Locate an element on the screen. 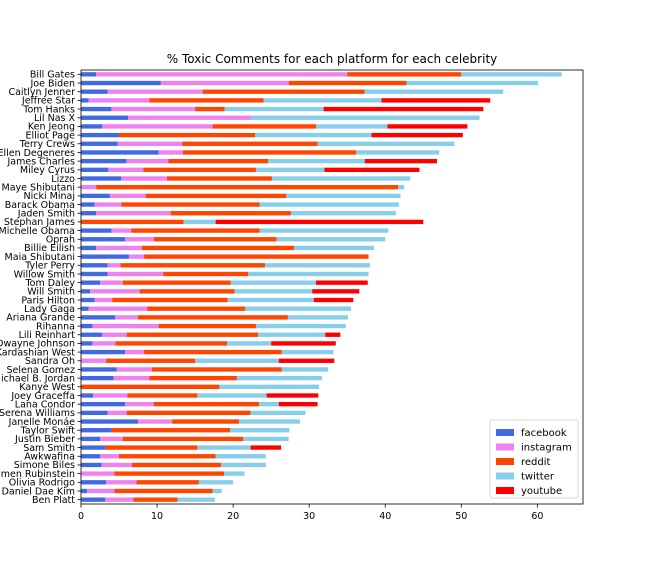  y-tick-label: Billie Eilish is located at coordinates (49, 248).